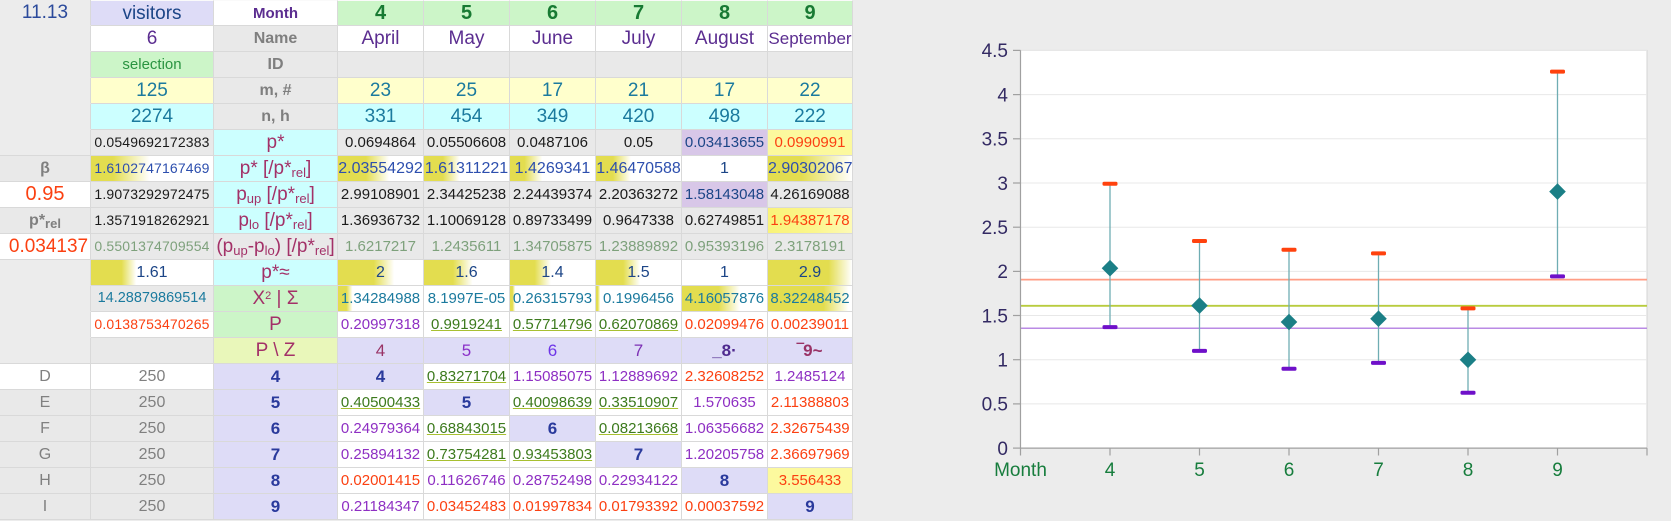 This screenshot has width=1671, height=521. Describe the element at coordinates (995, 228) in the screenshot. I see `svg-text: 2.5` at that location.